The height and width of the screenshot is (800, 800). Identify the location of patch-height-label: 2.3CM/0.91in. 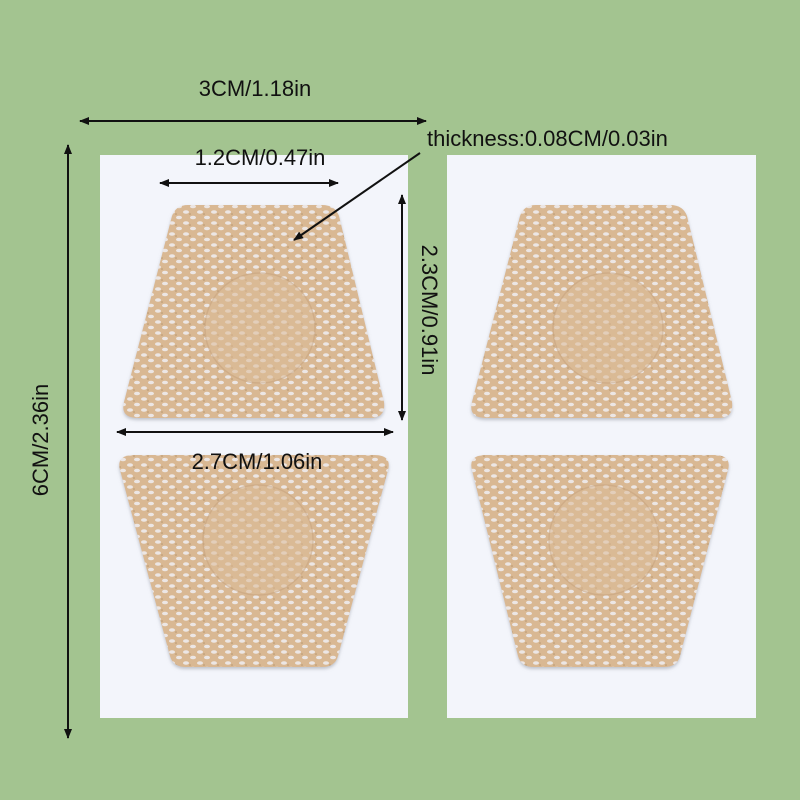
(429, 310).